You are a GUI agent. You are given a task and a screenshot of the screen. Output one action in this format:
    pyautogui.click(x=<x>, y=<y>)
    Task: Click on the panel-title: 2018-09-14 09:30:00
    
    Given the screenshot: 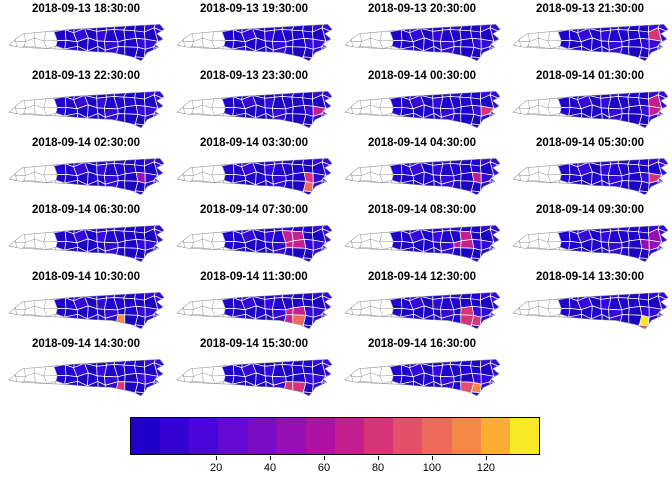 What is the action you would take?
    pyautogui.click(x=590, y=210)
    